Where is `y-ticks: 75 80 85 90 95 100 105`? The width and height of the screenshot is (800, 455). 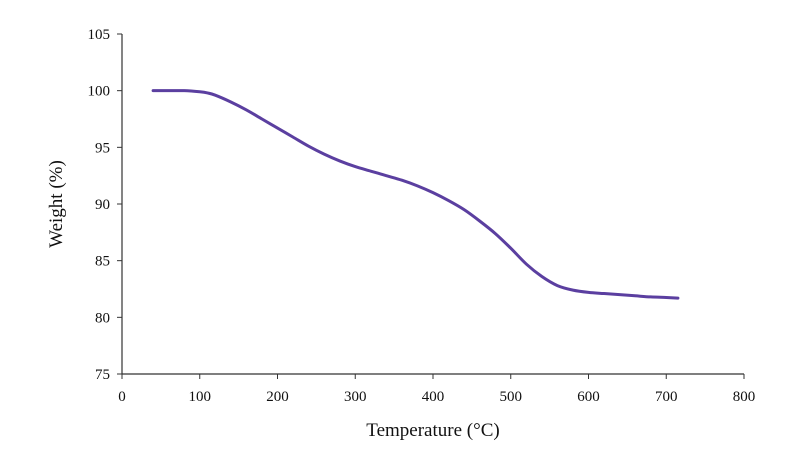 y-ticks: 75 80 85 90 95 100 105 is located at coordinates (105, 205).